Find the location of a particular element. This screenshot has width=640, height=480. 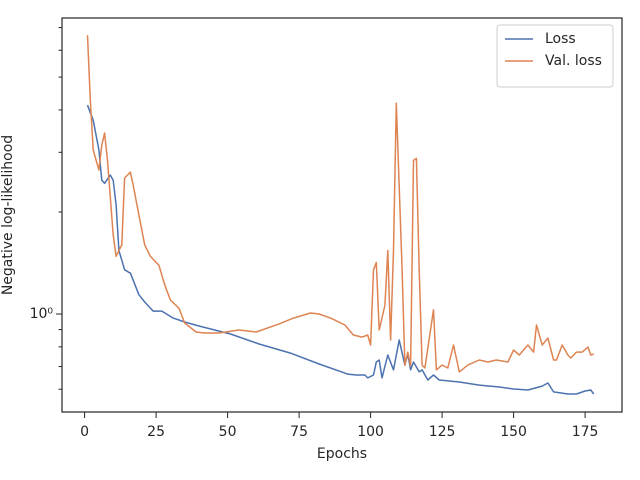

x-tick-label: 175 is located at coordinates (585, 432).